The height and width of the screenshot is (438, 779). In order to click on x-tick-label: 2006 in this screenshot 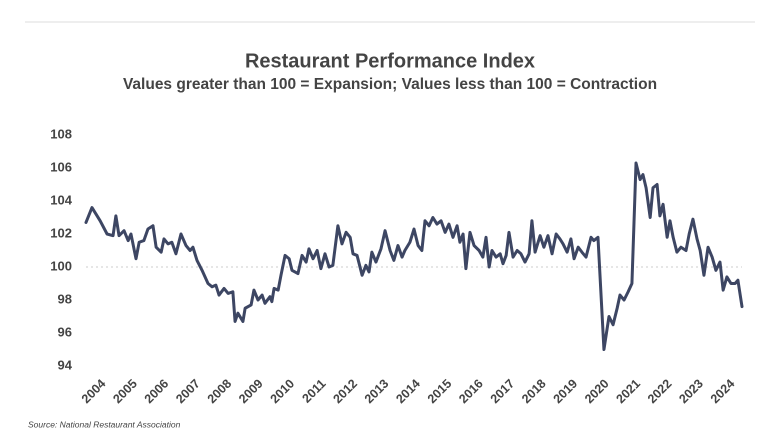, I will do `click(157, 392)`.